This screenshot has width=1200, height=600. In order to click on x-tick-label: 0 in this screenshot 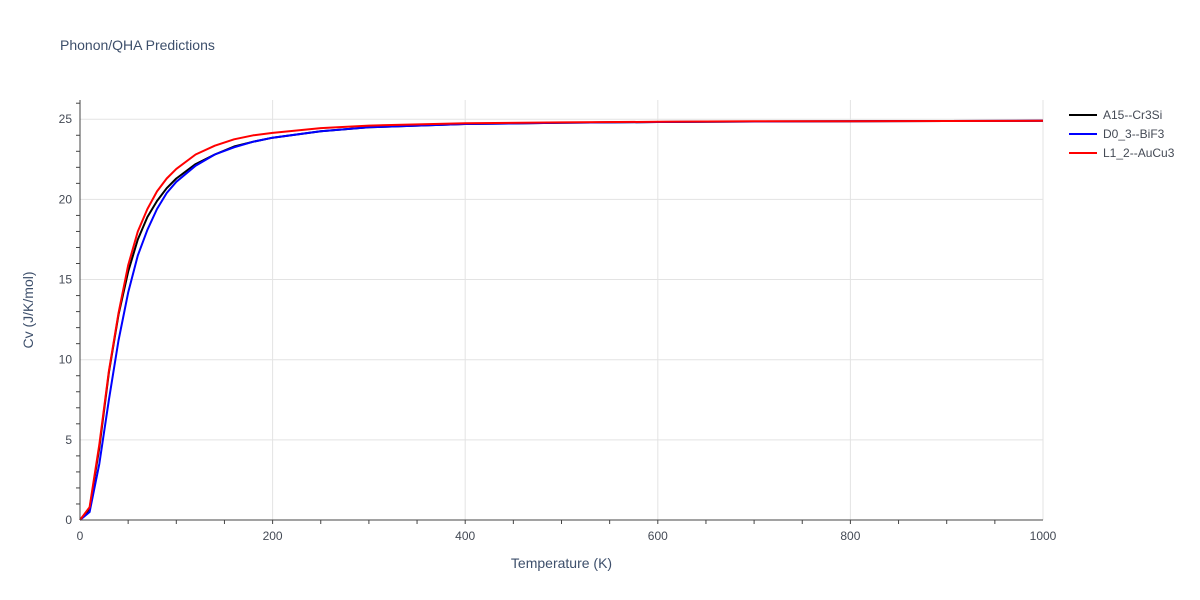, I will do `click(80, 536)`.